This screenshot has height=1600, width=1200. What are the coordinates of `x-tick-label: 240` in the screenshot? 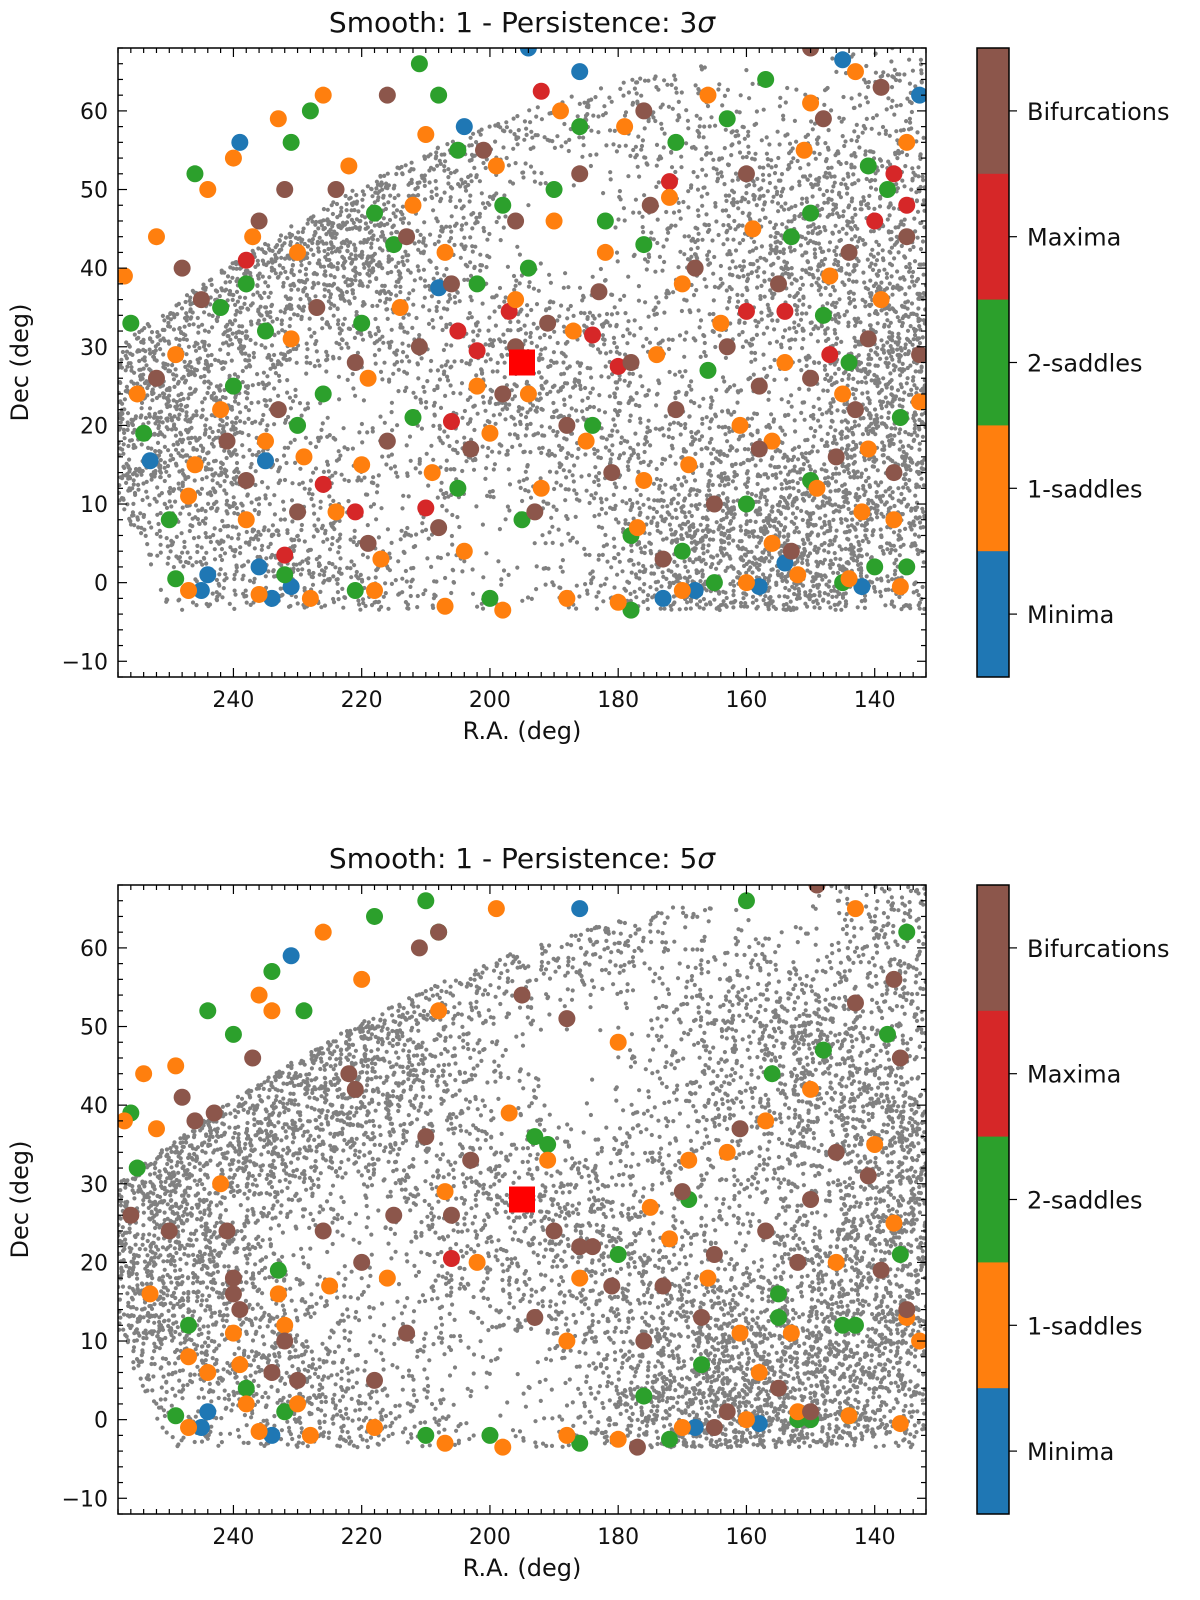 It's located at (233, 1537).